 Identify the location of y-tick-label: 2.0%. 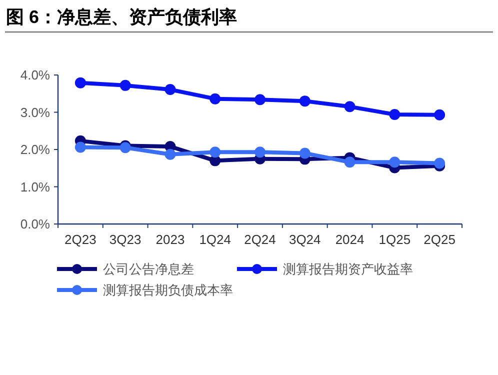
(35, 150).